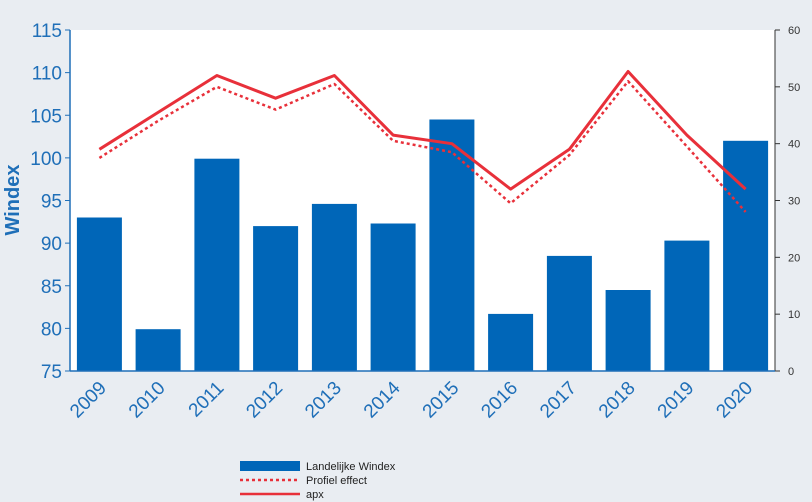 Image resolution: width=812 pixels, height=502 pixels. What do you see at coordinates (452, 245) in the screenshot?
I see `bar-2015` at bounding box center [452, 245].